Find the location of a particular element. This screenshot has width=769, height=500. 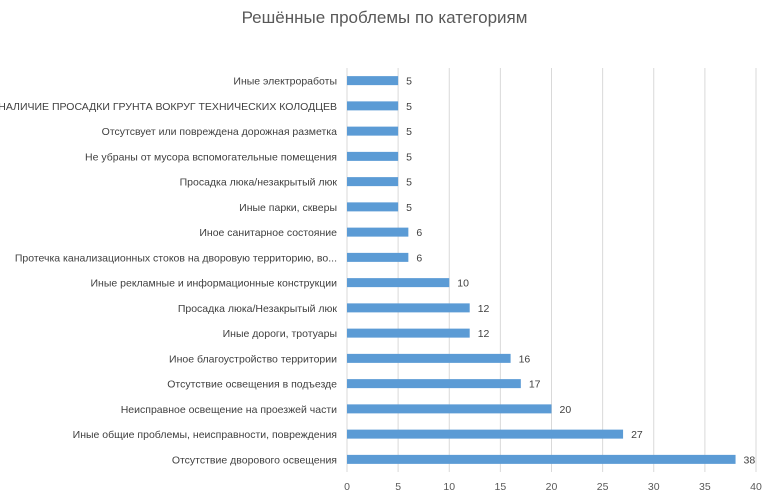

category-label: Отсутствие дворового освещения is located at coordinates (254, 460).